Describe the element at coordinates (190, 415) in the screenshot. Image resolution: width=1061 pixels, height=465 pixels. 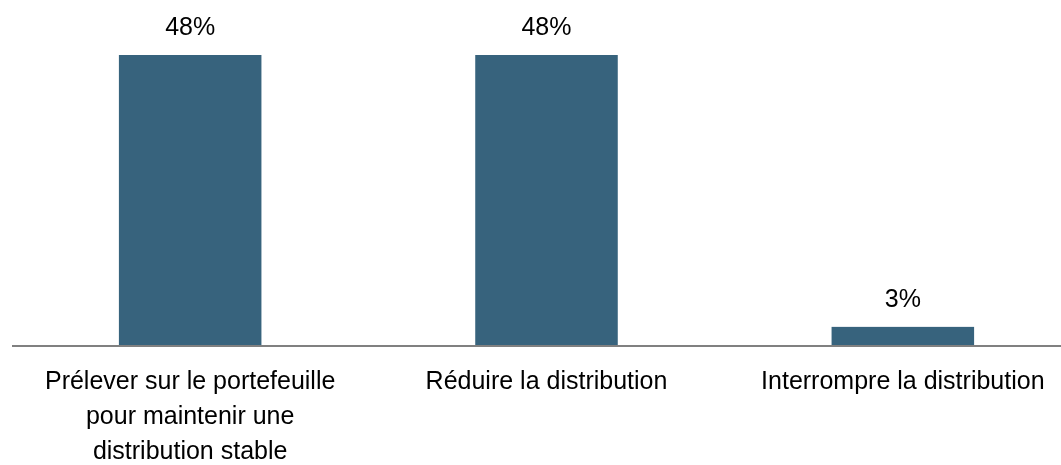
I see `x-tick-label: Prélever sur le portefeuille pour maintenir une distribution stable` at that location.